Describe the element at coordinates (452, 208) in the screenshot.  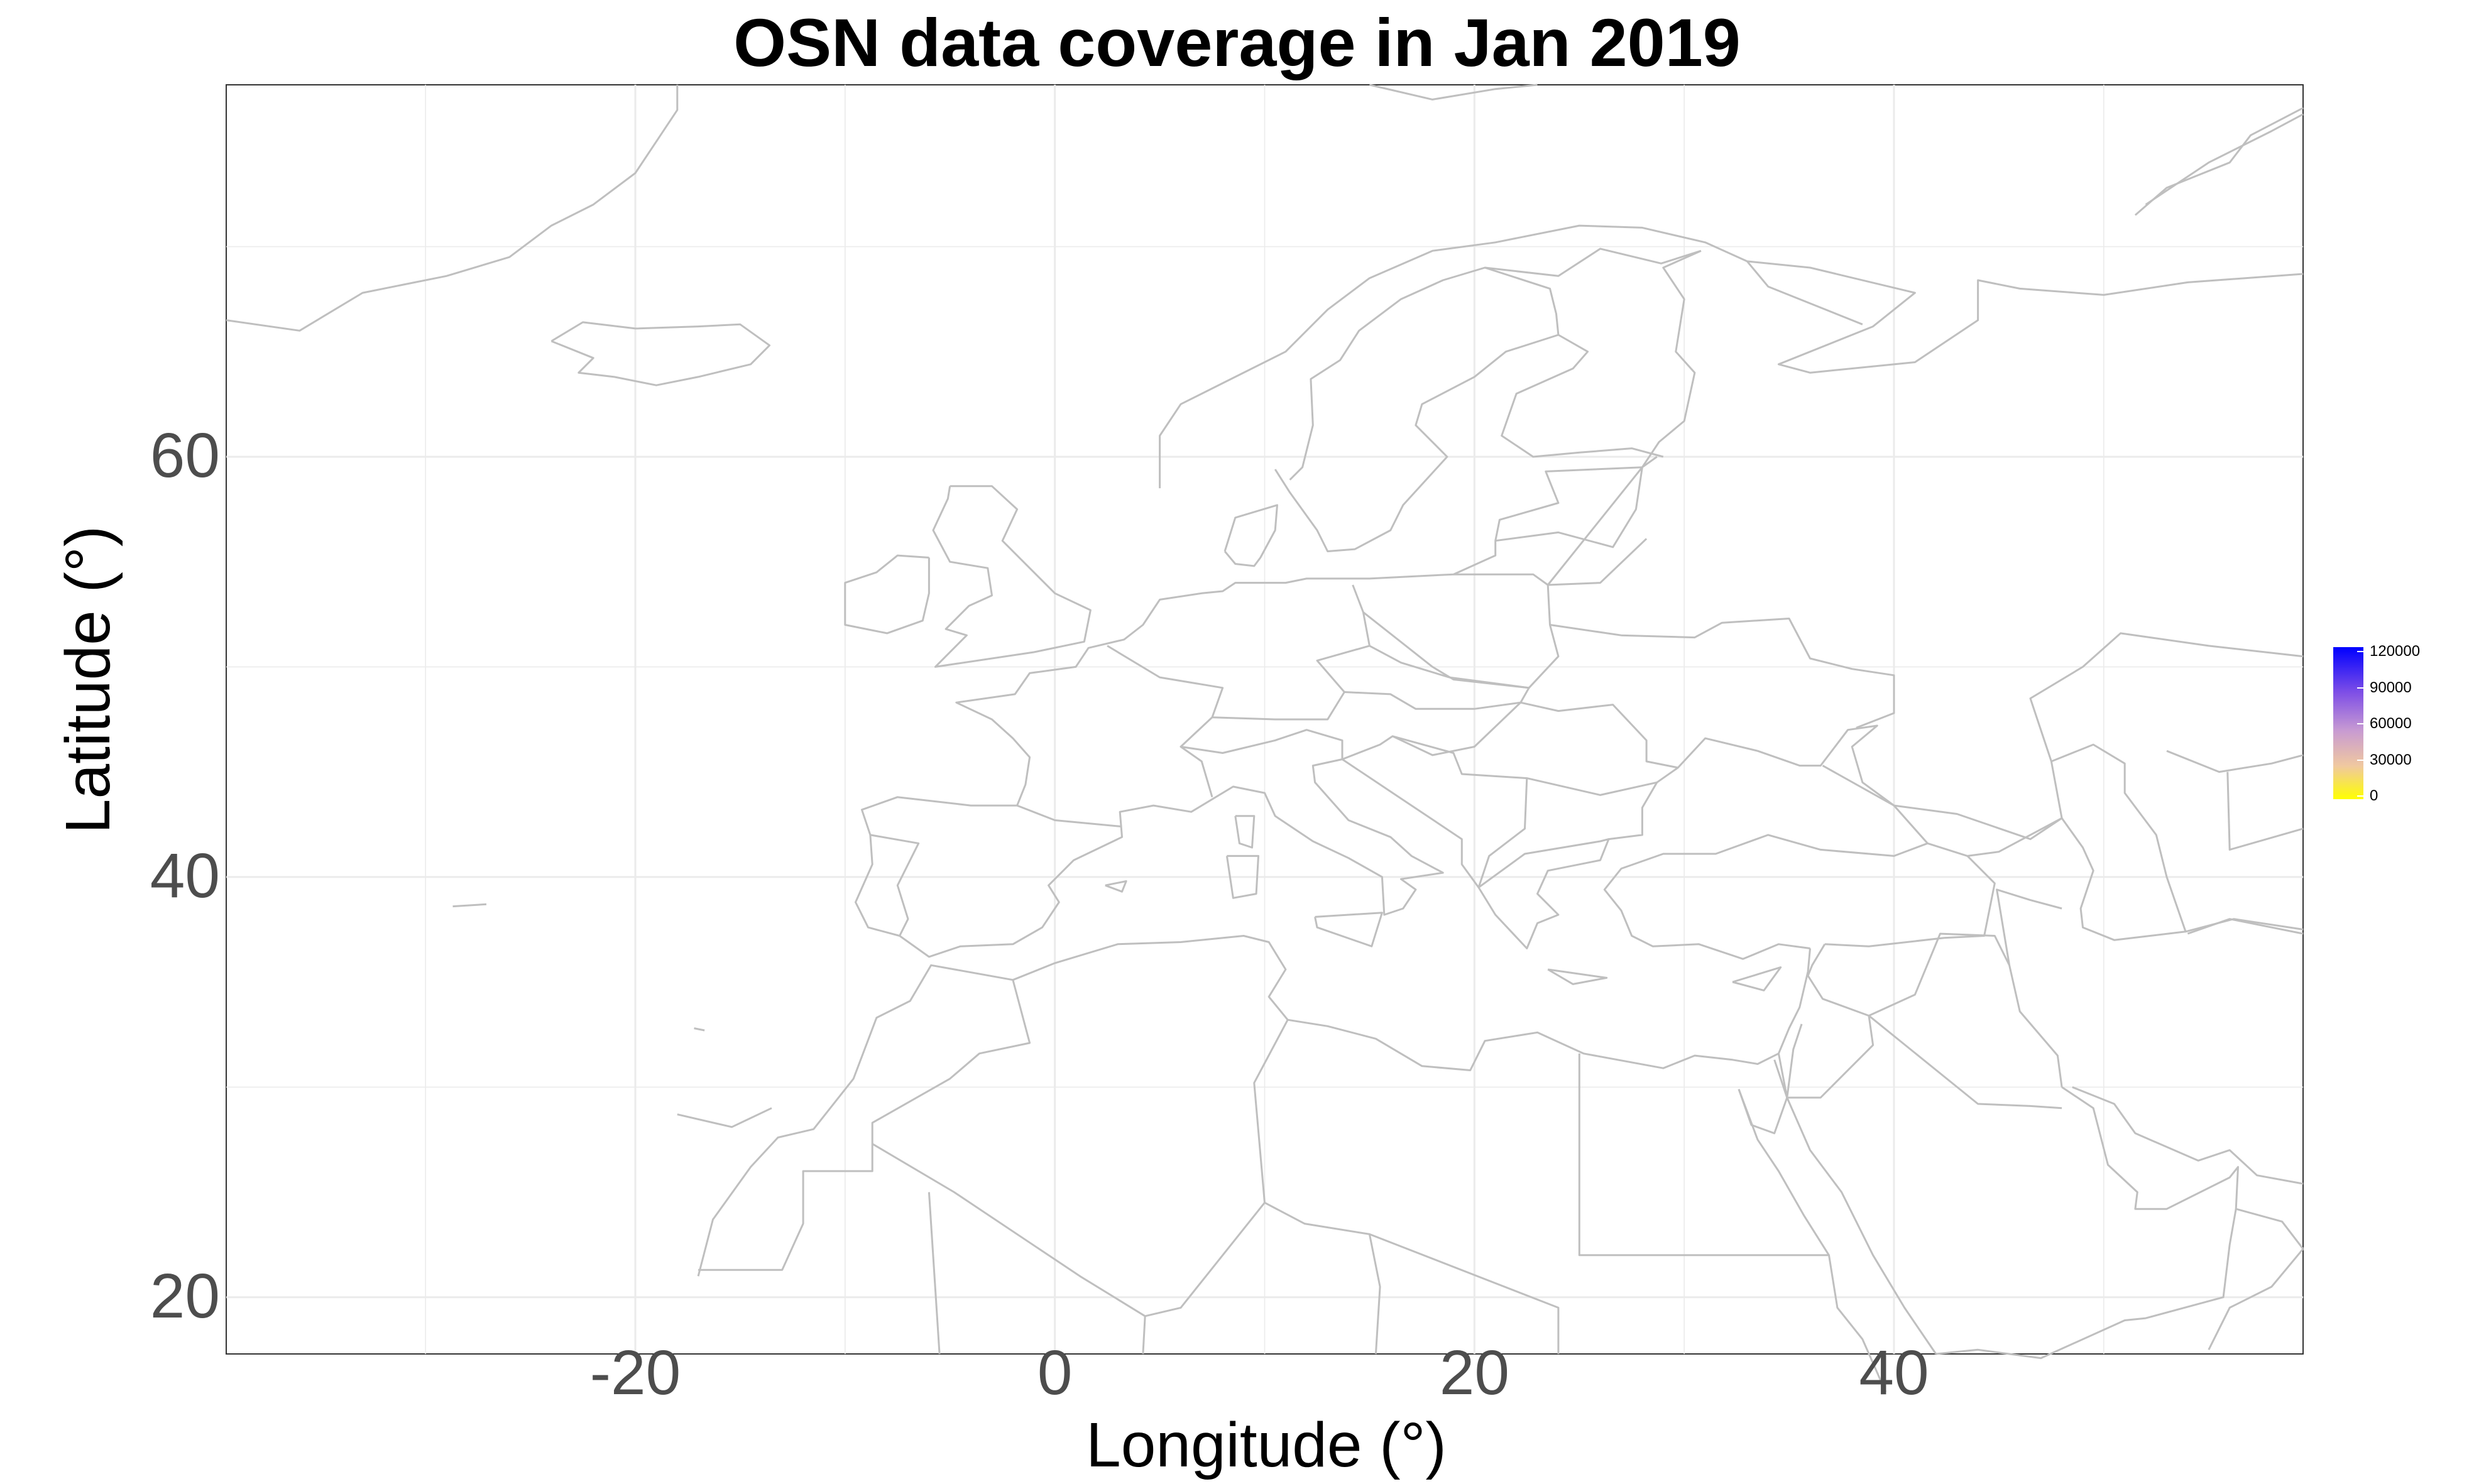
I see `greenland-coast` at that location.